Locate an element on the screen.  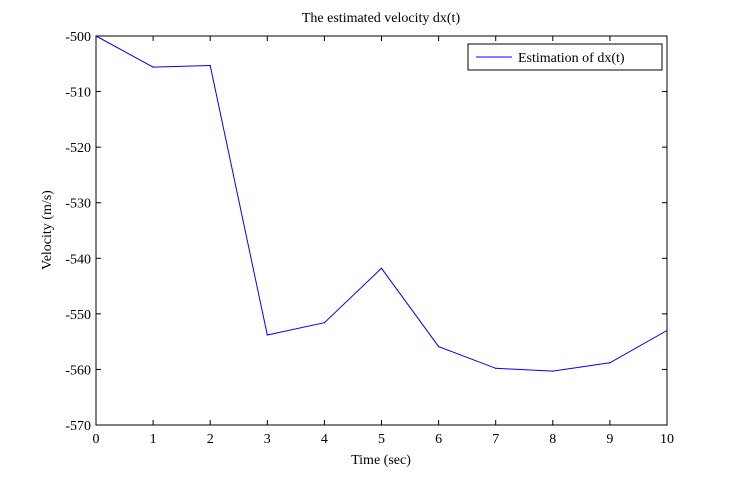
y-axis-title: Velocity (m/s) is located at coordinates (47, 230).